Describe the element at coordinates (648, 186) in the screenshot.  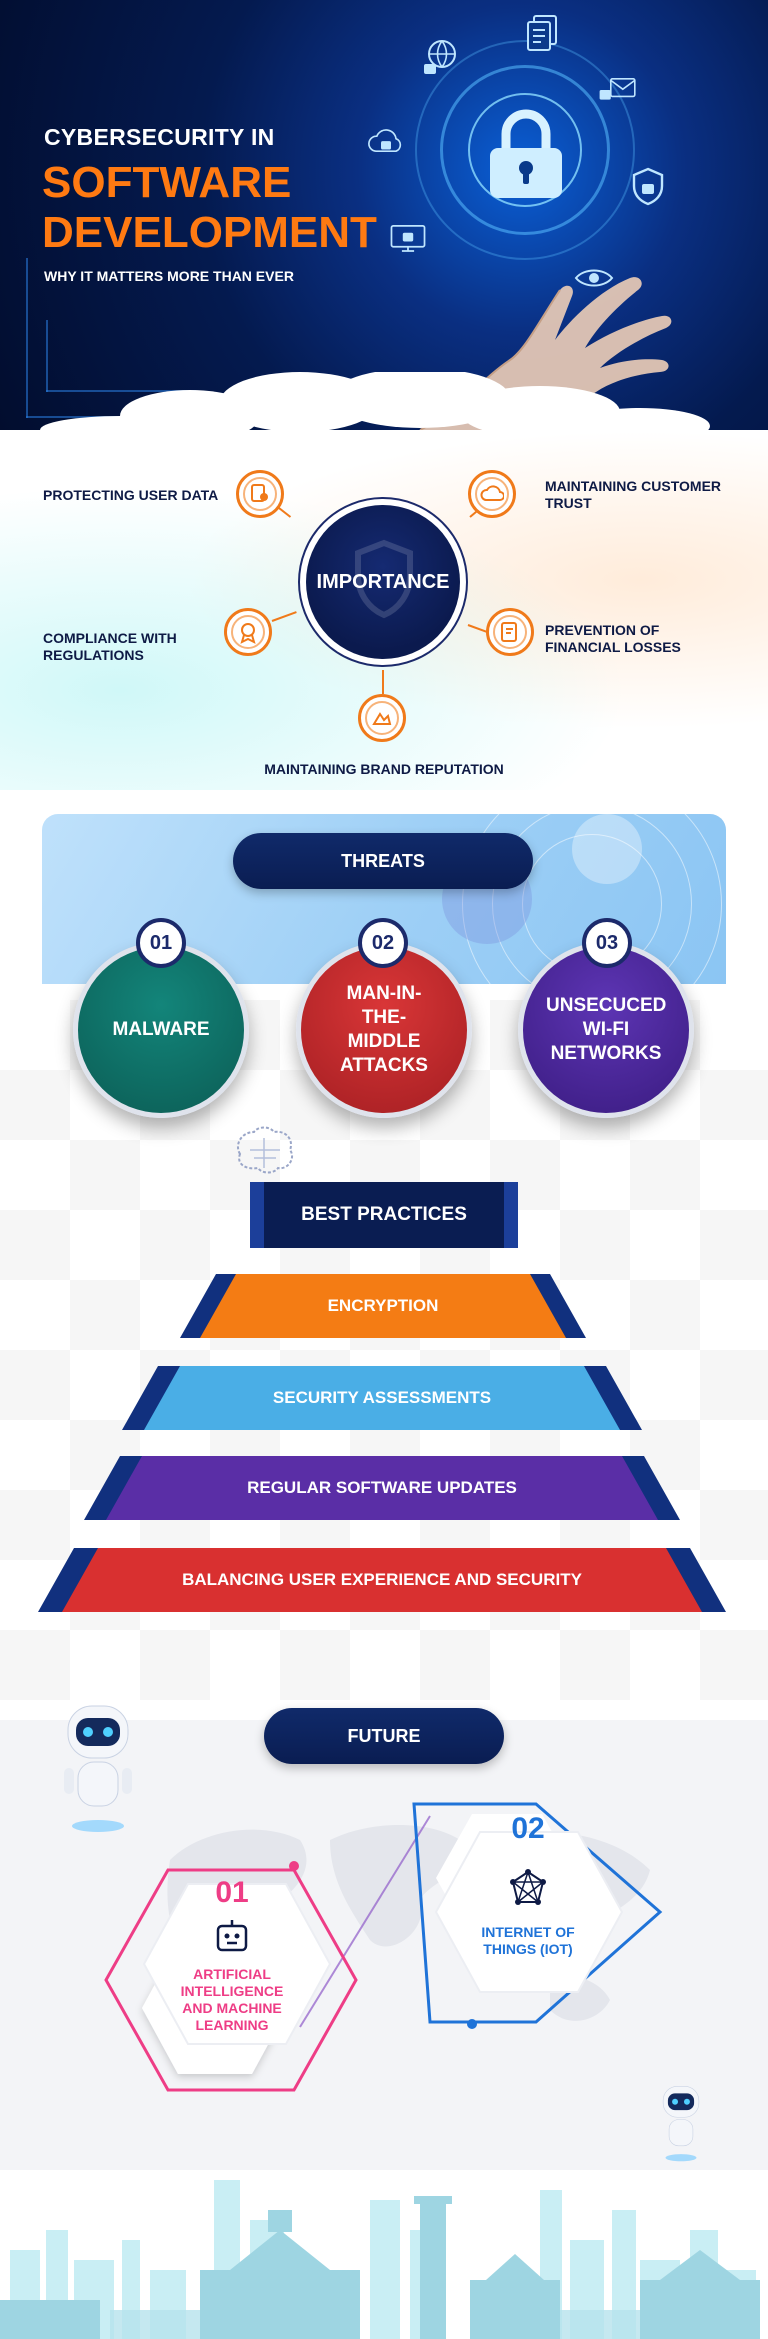
I see `shield-lock-icon` at that location.